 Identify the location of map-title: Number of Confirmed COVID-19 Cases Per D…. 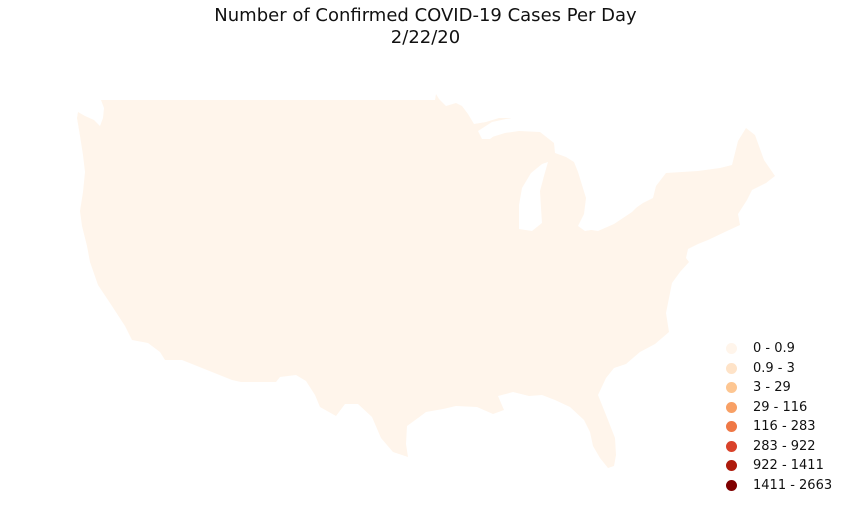
(425, 27).